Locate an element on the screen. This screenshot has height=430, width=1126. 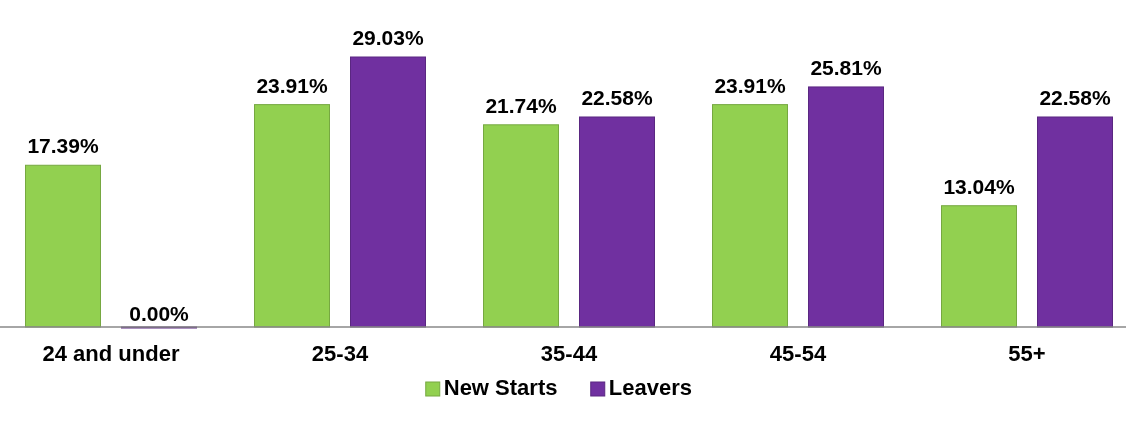
data-label: 17.39% is located at coordinates (63, 146).